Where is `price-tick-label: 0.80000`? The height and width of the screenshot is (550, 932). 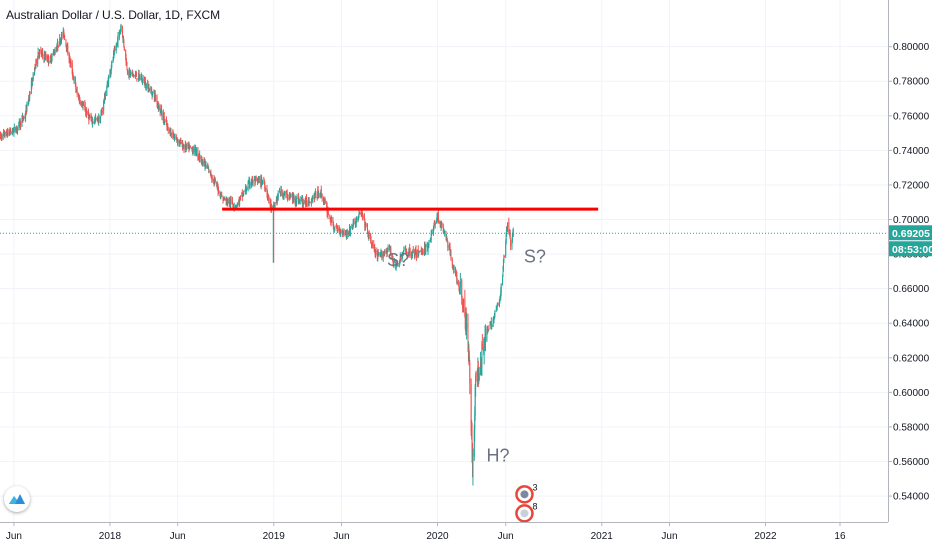 price-tick-label: 0.80000 is located at coordinates (911, 47).